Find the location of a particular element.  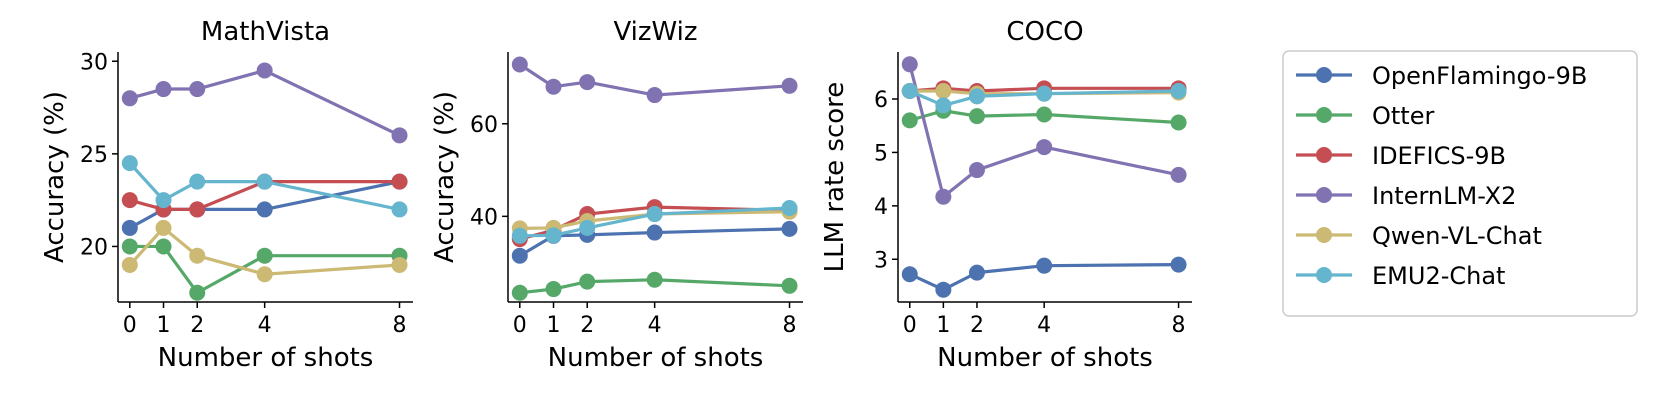

legend-item-openflamingo-9b: OpenFlamingo-9B is located at coordinates (1441, 76).